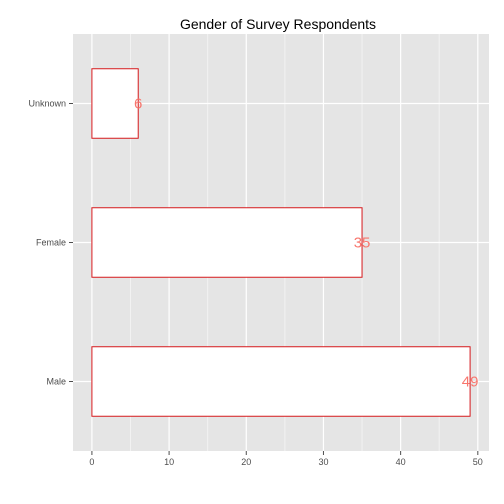 The width and height of the screenshot is (504, 504). What do you see at coordinates (115, 103) in the screenshot?
I see `bar-unknown` at bounding box center [115, 103].